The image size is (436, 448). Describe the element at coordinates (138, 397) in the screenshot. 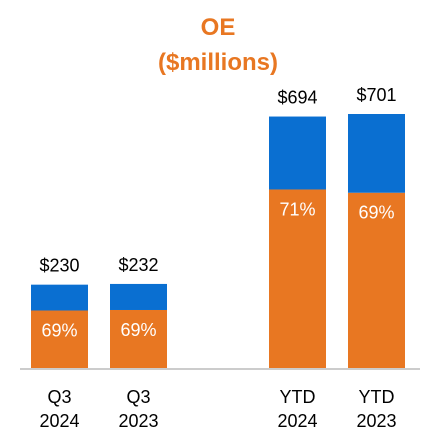

I see `x-tick-label-line1-1: Q3` at that location.